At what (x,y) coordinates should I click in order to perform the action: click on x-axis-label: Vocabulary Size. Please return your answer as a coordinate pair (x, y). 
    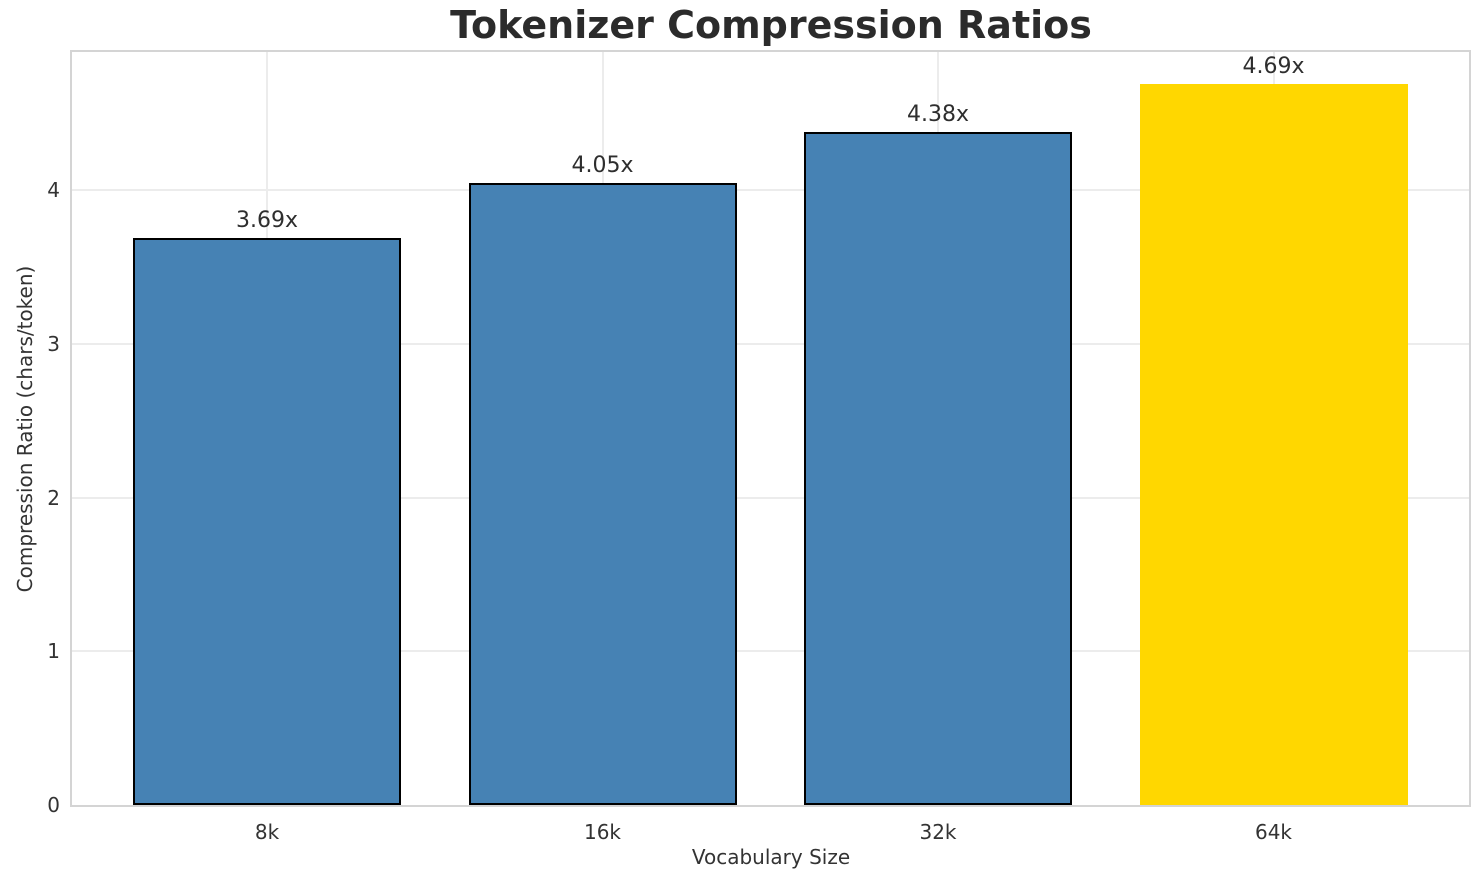
    Looking at the image, I should click on (771, 857).